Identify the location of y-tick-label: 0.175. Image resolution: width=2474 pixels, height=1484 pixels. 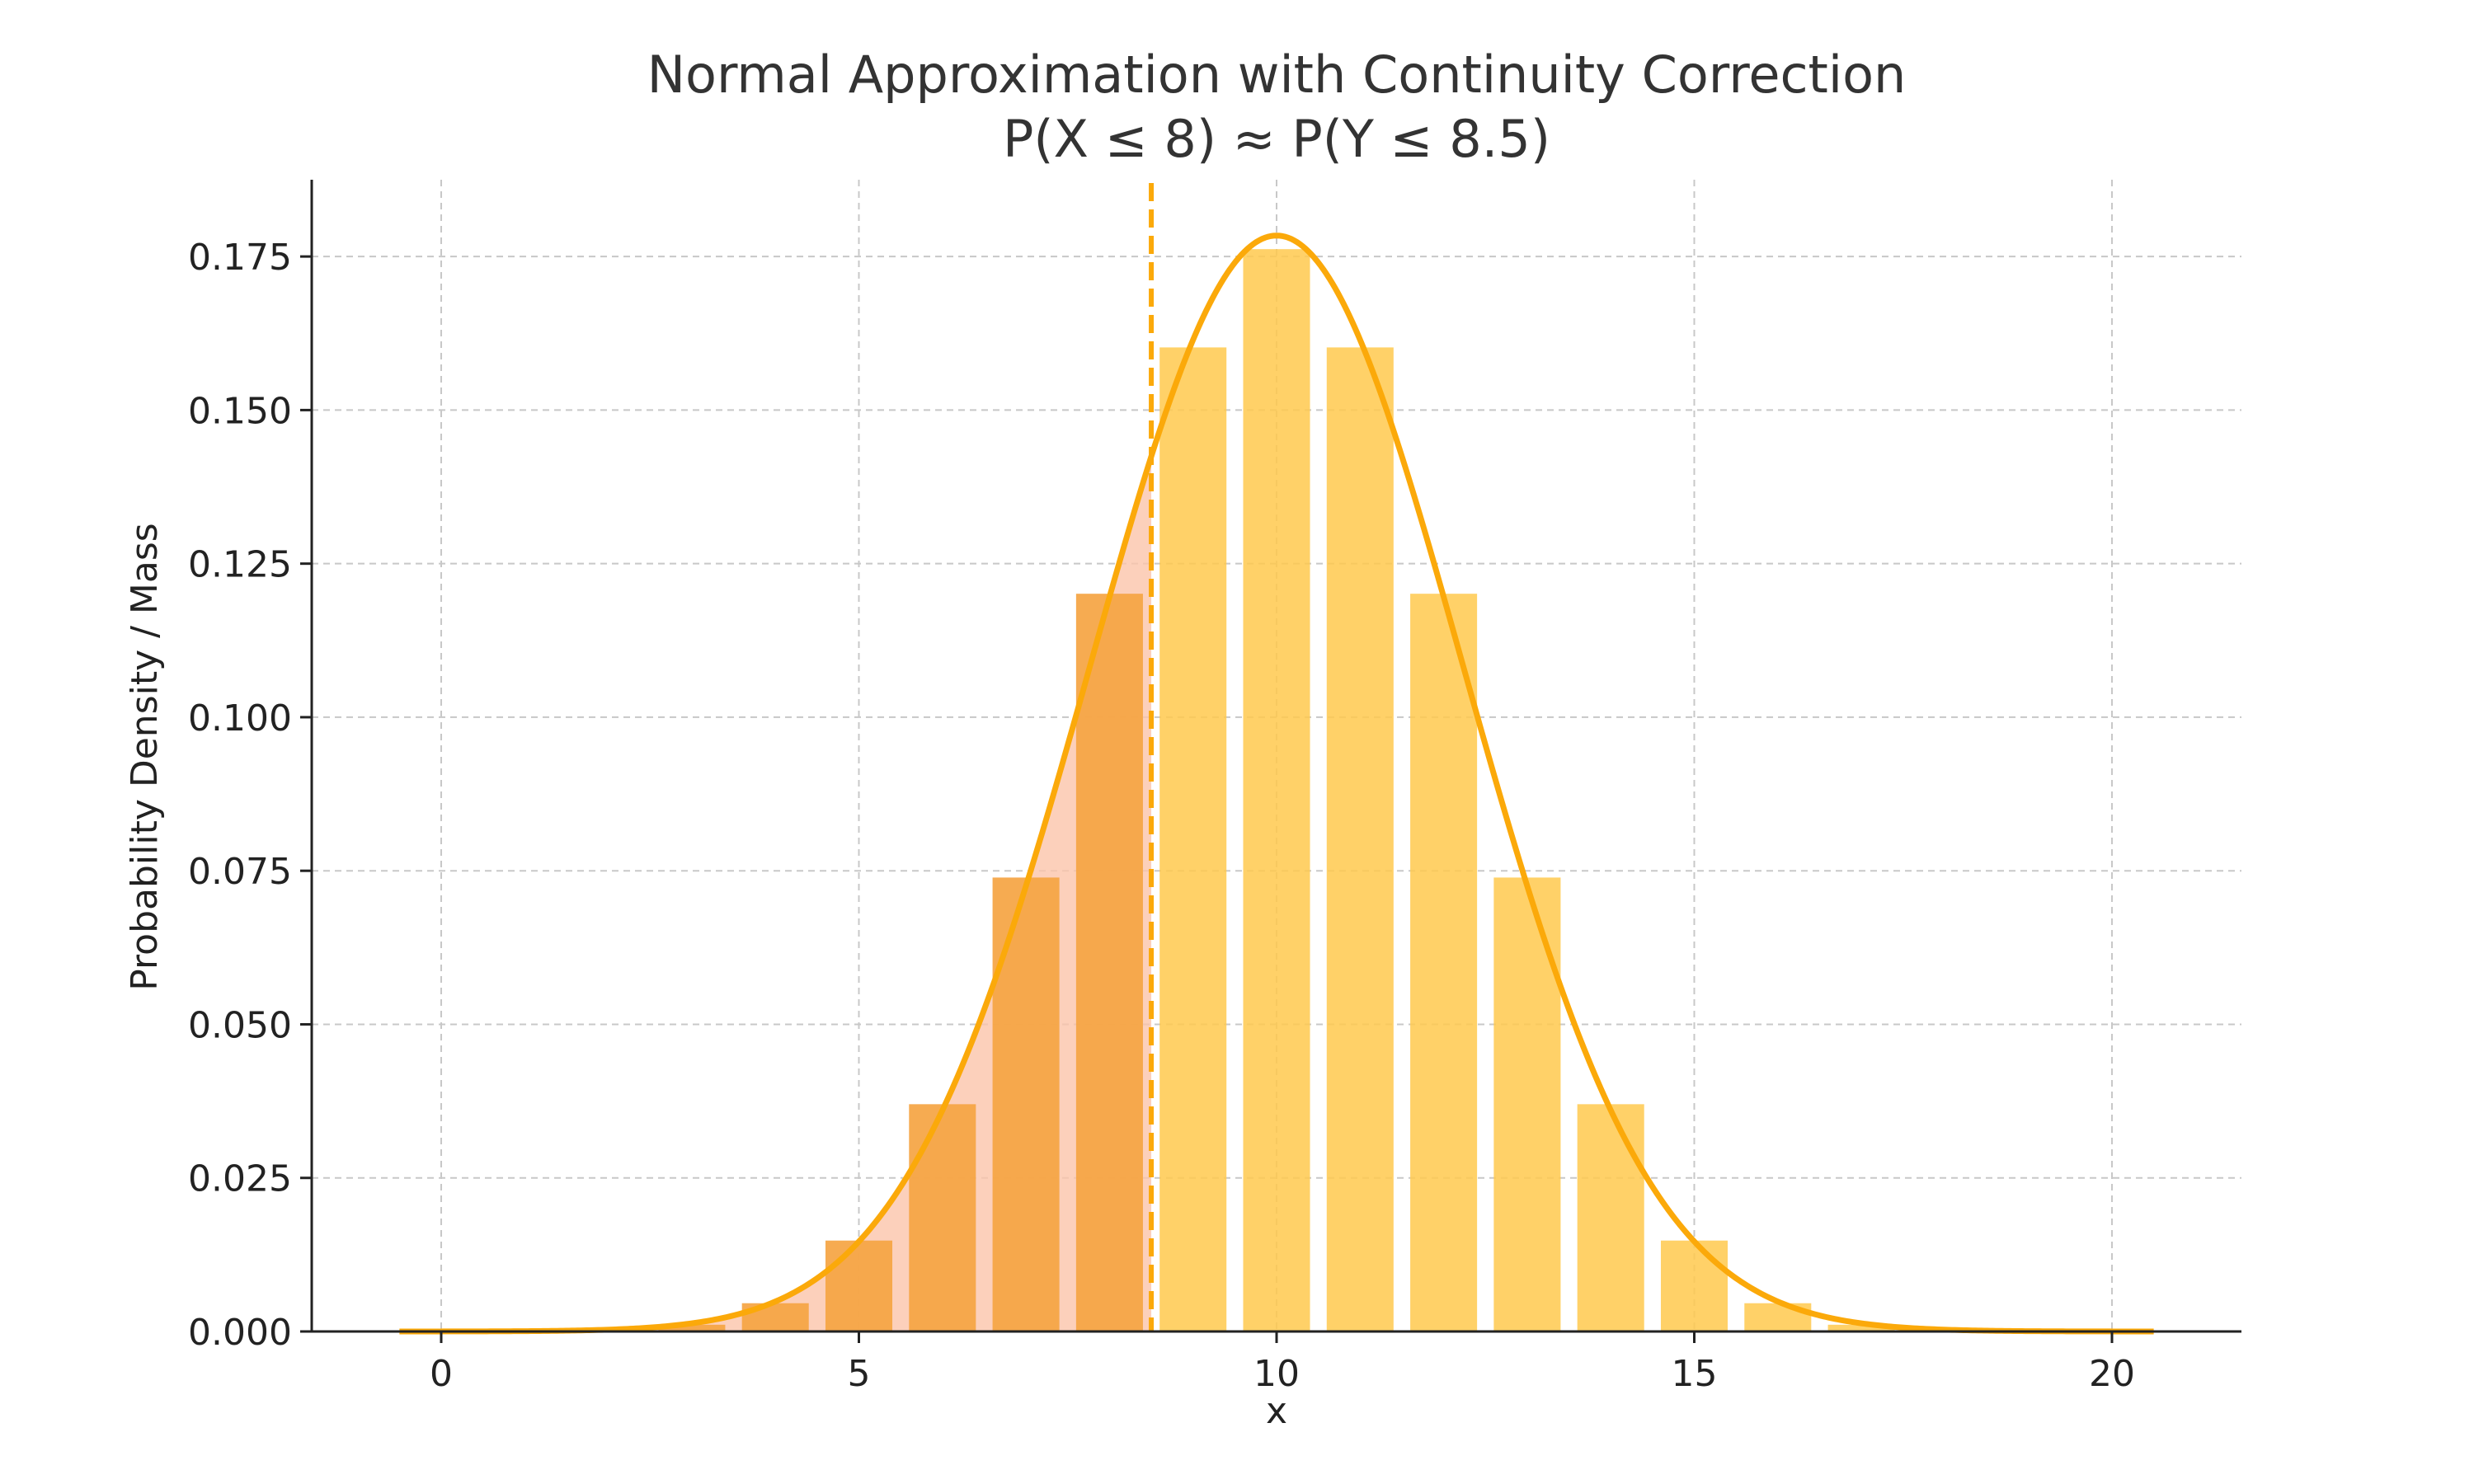
(240, 258).